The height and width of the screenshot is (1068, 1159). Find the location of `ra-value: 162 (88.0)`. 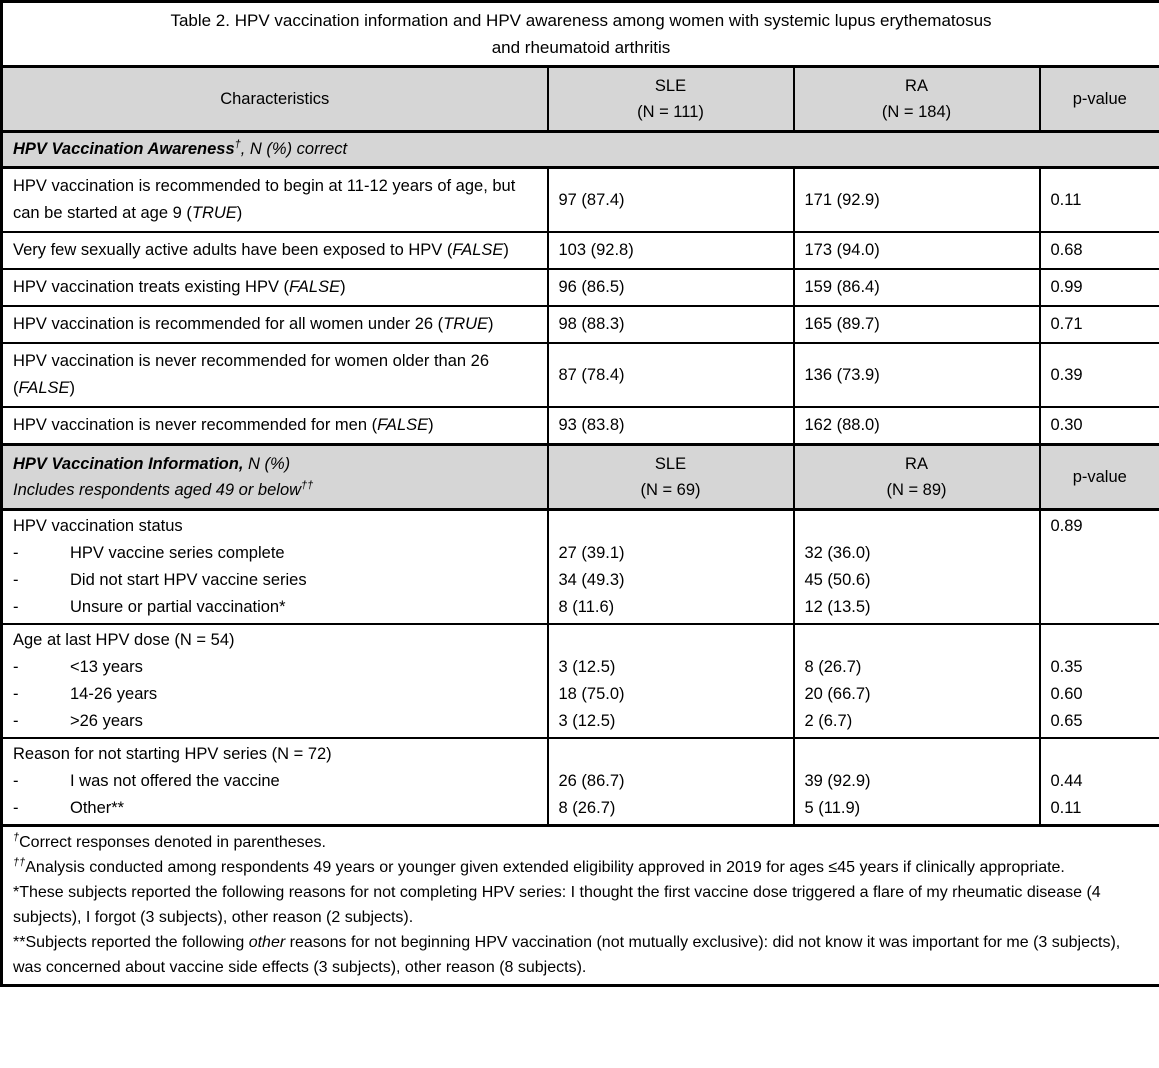

ra-value: 162 (88.0) is located at coordinates (916, 426).